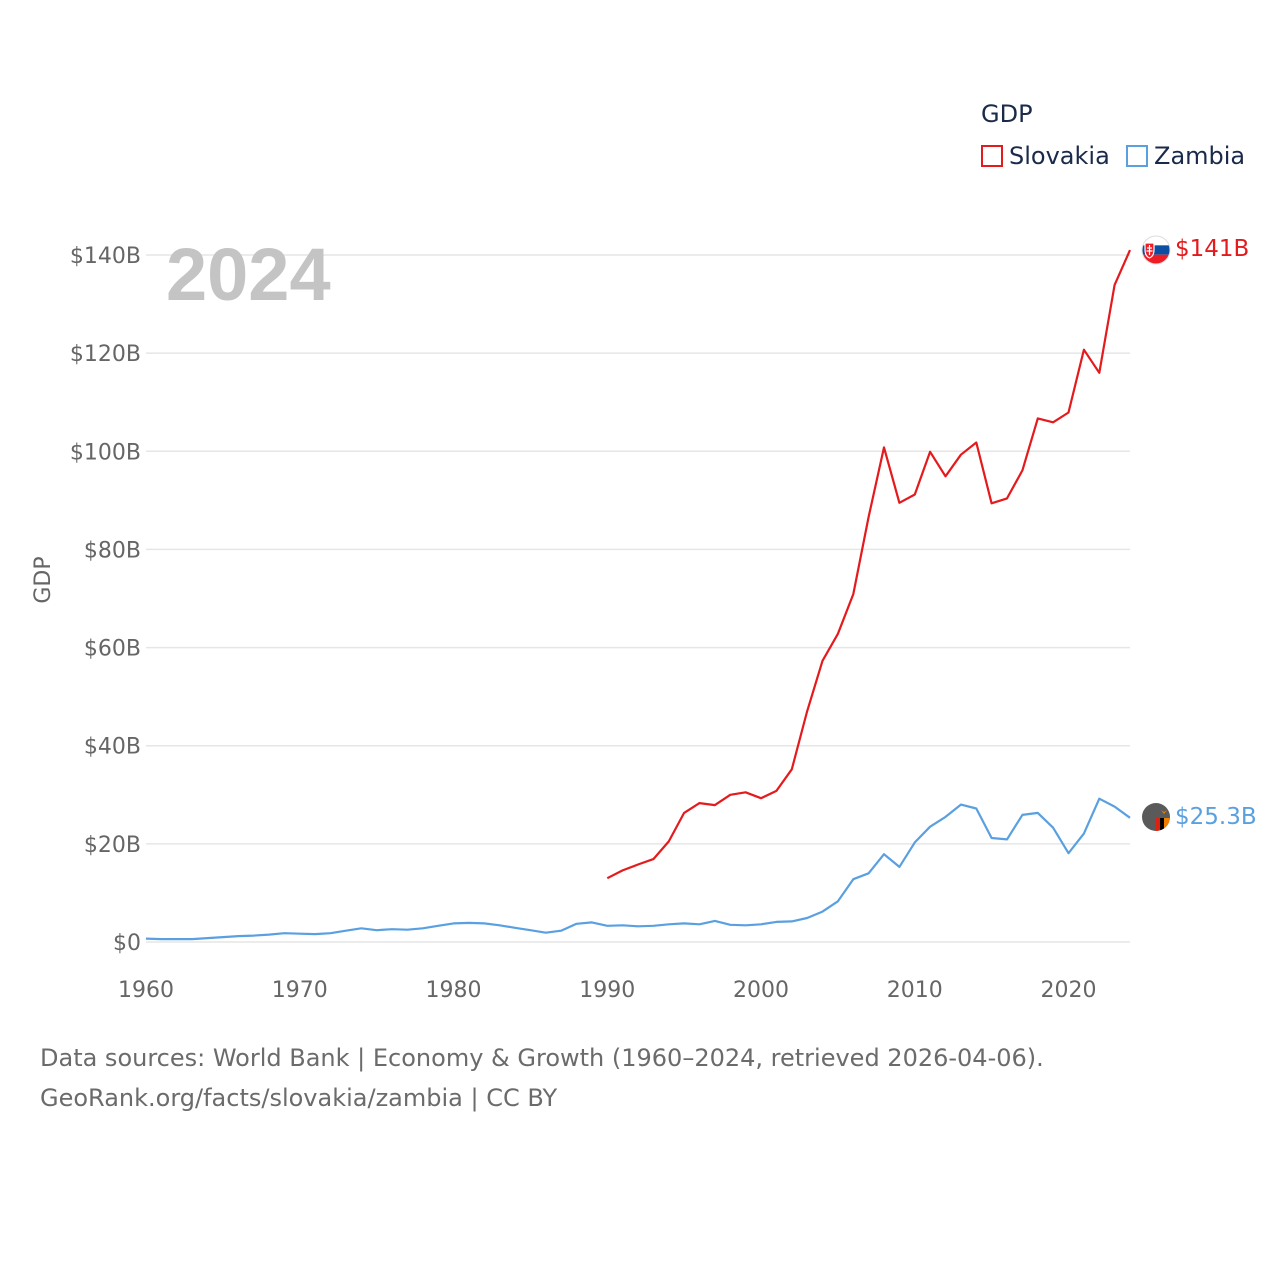 The image size is (1280, 1280). What do you see at coordinates (1007, 114) in the screenshot?
I see `legend-title: GDP` at bounding box center [1007, 114].